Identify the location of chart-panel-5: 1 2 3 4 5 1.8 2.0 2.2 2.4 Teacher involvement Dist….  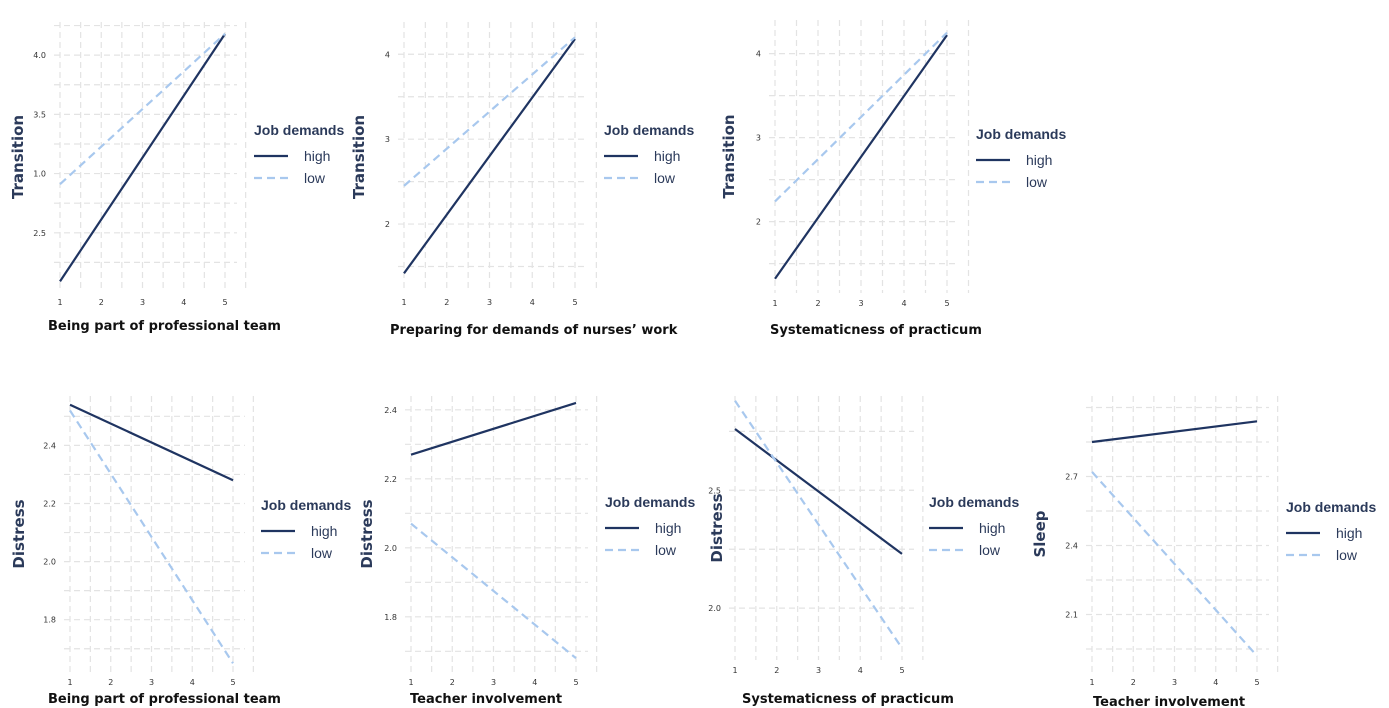
(526, 551).